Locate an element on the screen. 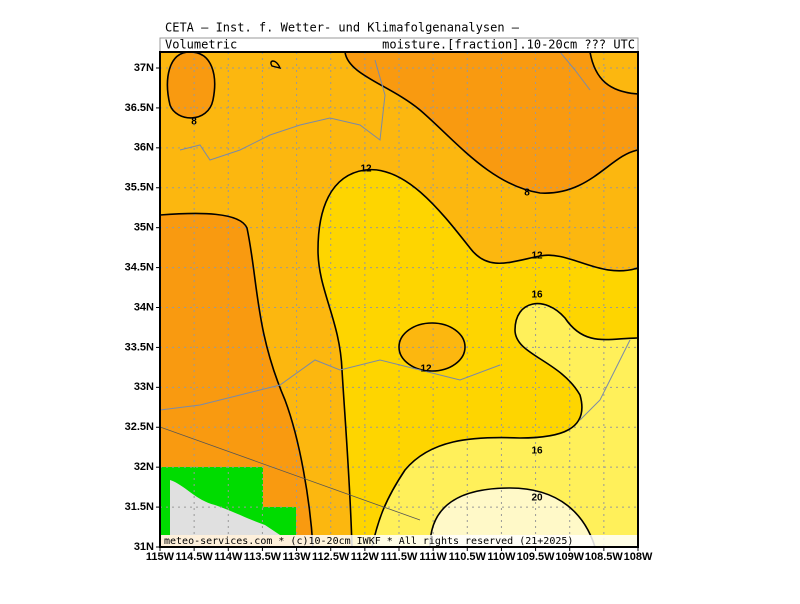  lon-label: 112.5W is located at coordinates (331, 557).